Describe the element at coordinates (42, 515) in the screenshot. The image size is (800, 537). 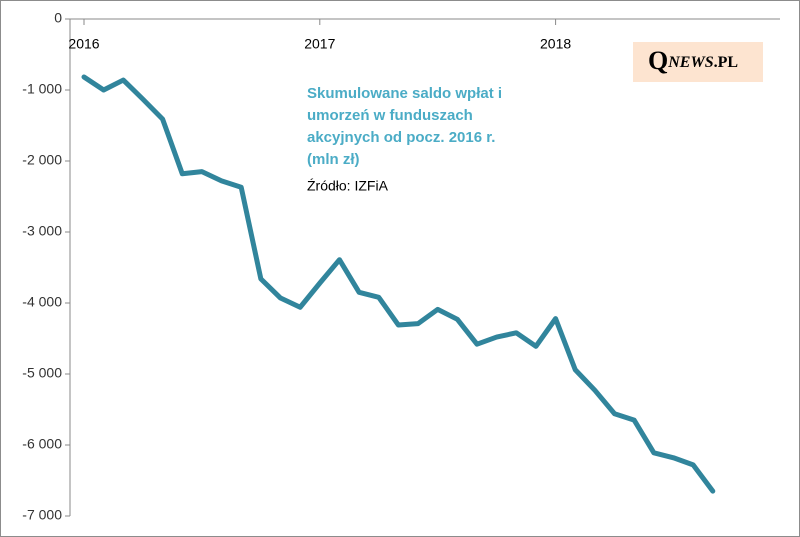
I see `y-tick-label: -7 000` at that location.